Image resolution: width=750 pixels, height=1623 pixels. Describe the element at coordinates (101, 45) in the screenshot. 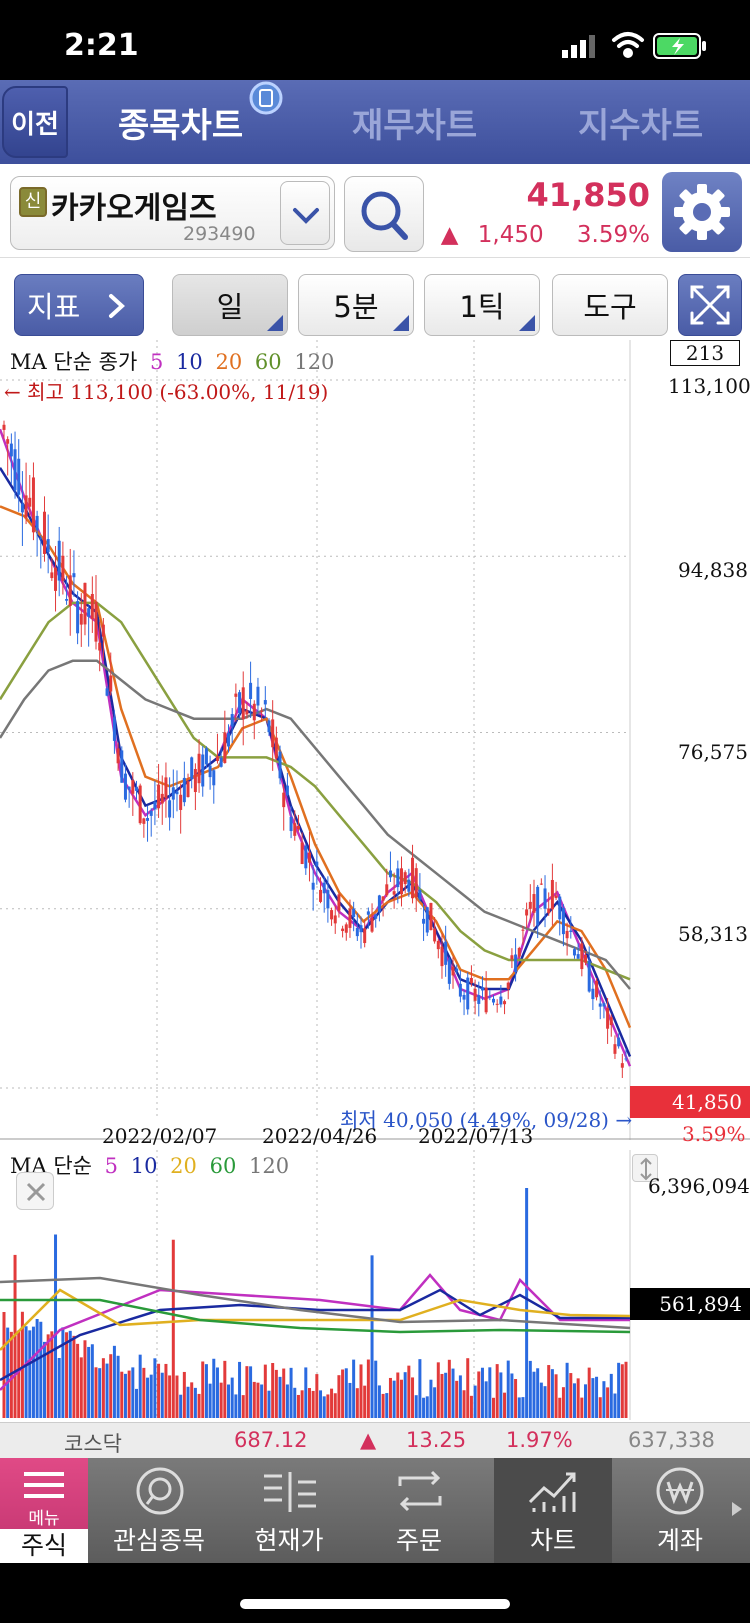

I see `status-time: 2:21` at that location.